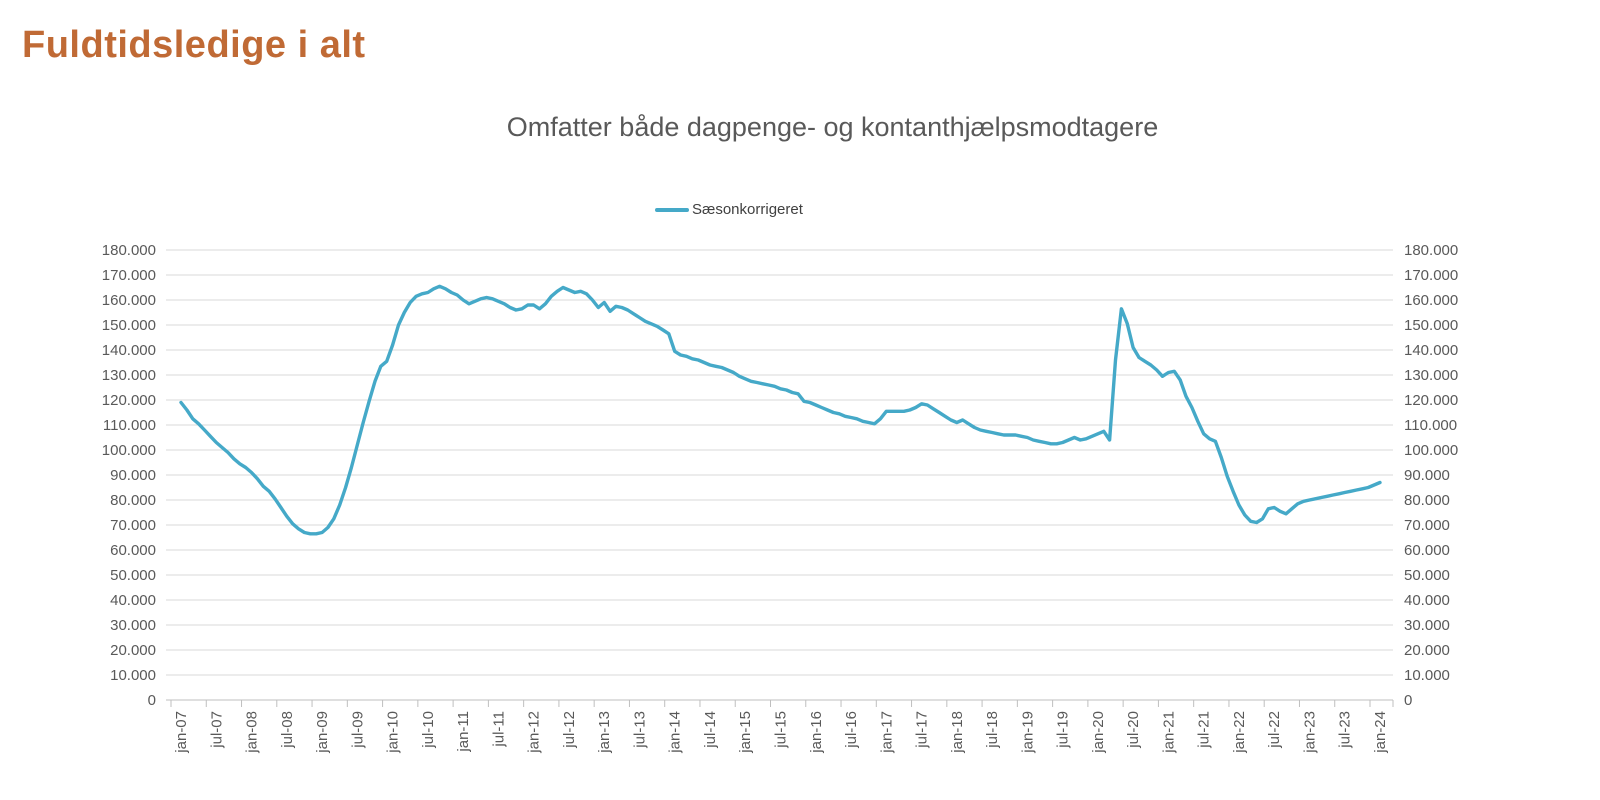  What do you see at coordinates (1427, 550) in the screenshot?
I see `y-axis-label-right: 60.000` at bounding box center [1427, 550].